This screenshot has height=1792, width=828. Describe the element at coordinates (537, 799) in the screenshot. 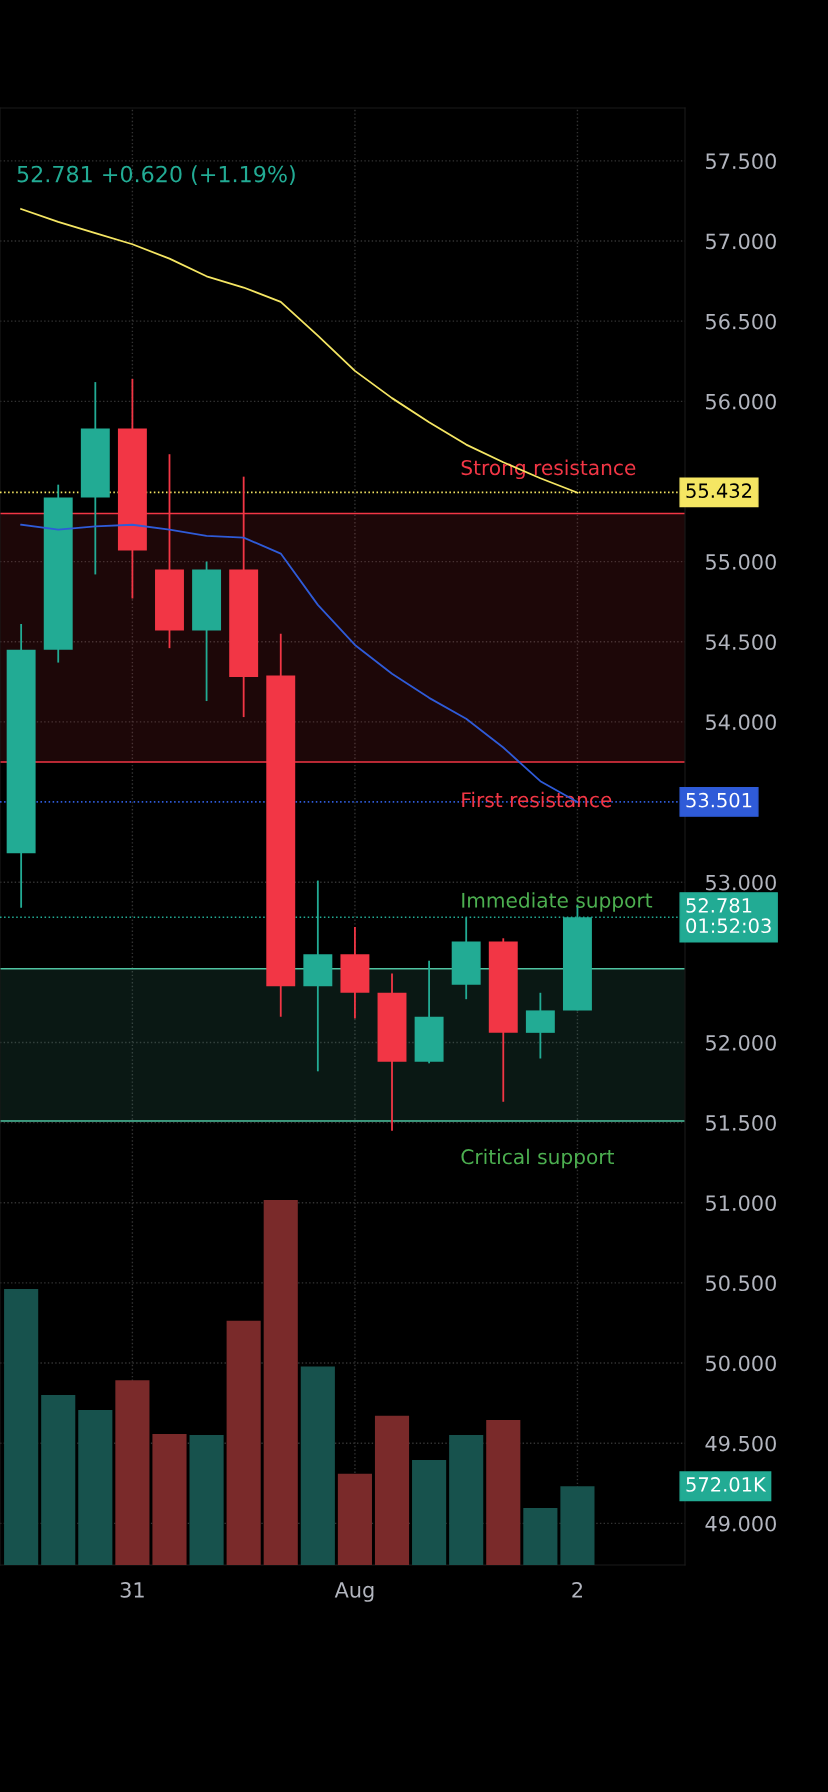

I see `annotation: First resistance` at that location.